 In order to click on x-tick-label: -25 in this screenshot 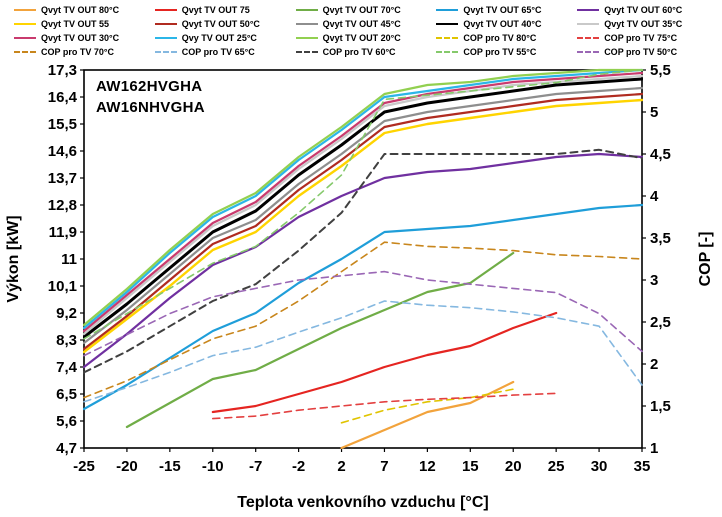, I will do `click(84, 466)`.